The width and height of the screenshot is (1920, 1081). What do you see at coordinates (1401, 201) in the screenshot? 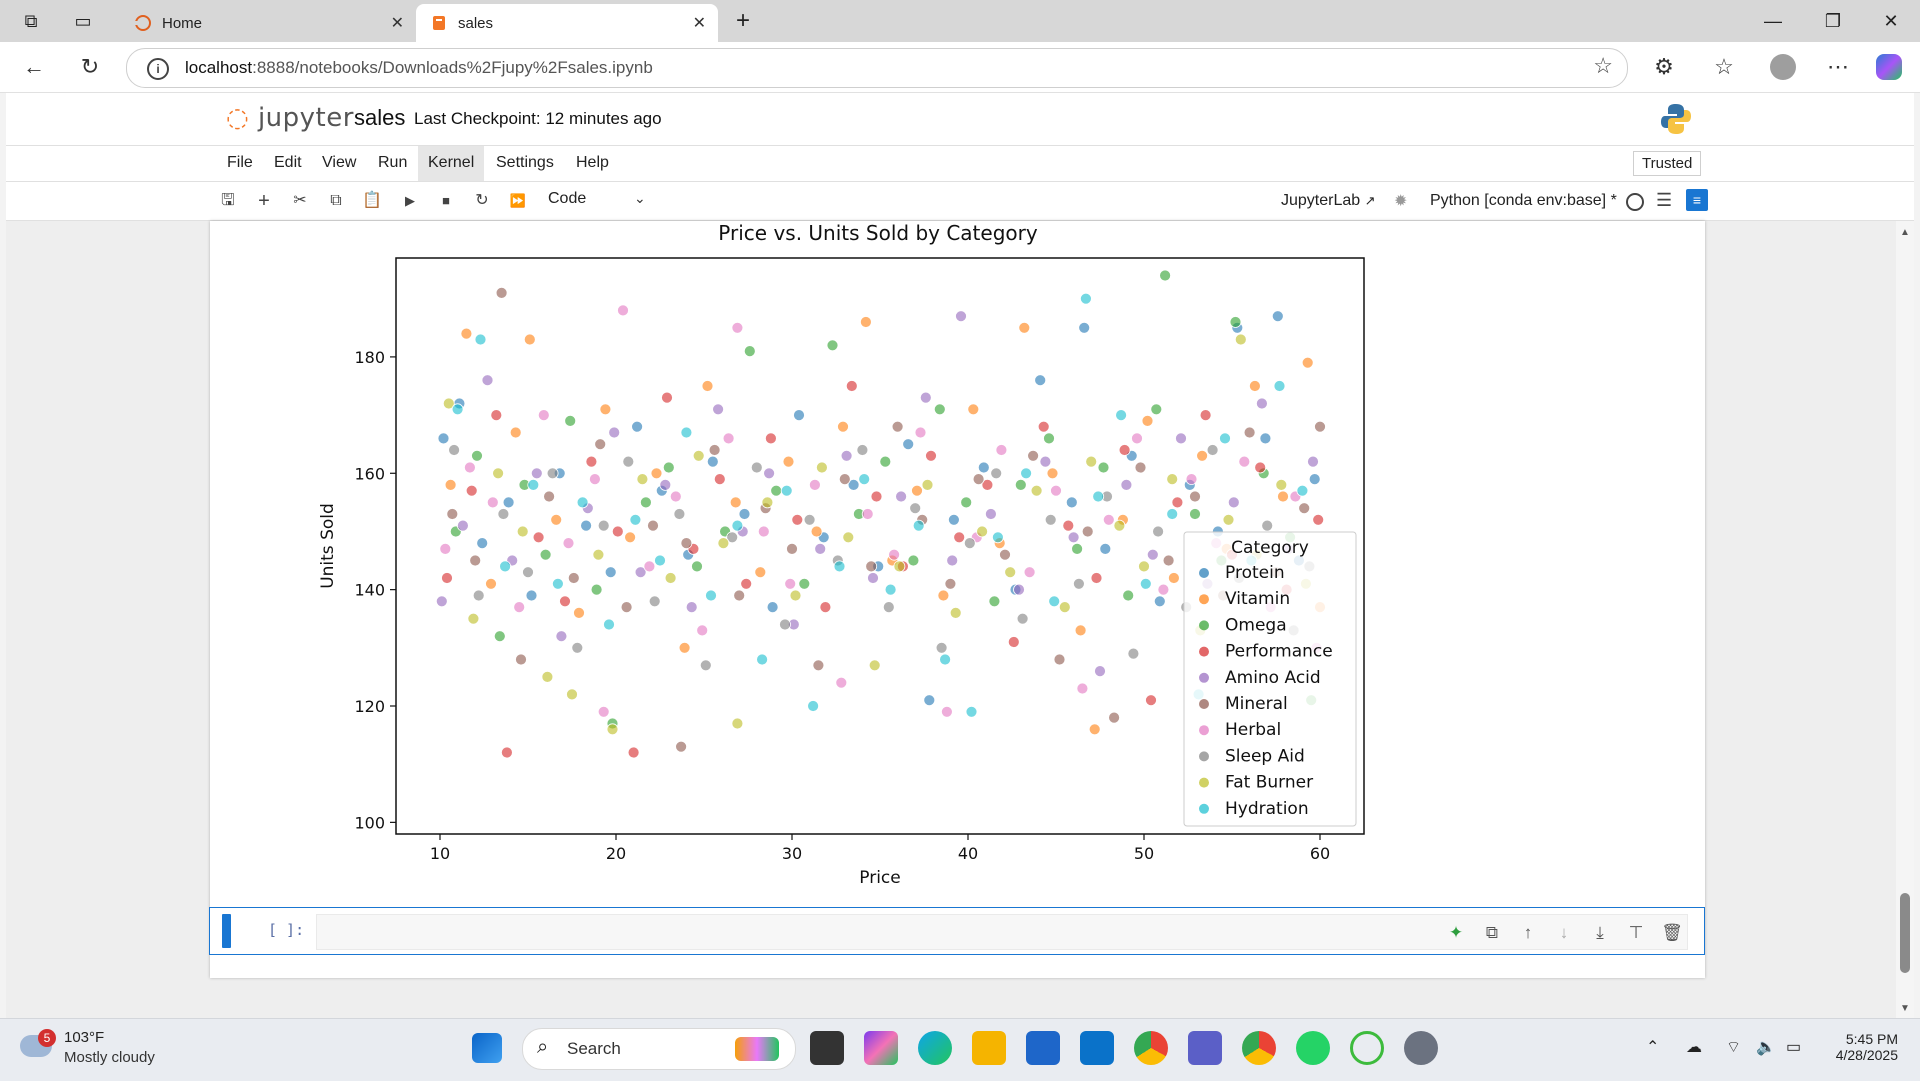
I see `debugger-icon: ✹` at bounding box center [1401, 201].